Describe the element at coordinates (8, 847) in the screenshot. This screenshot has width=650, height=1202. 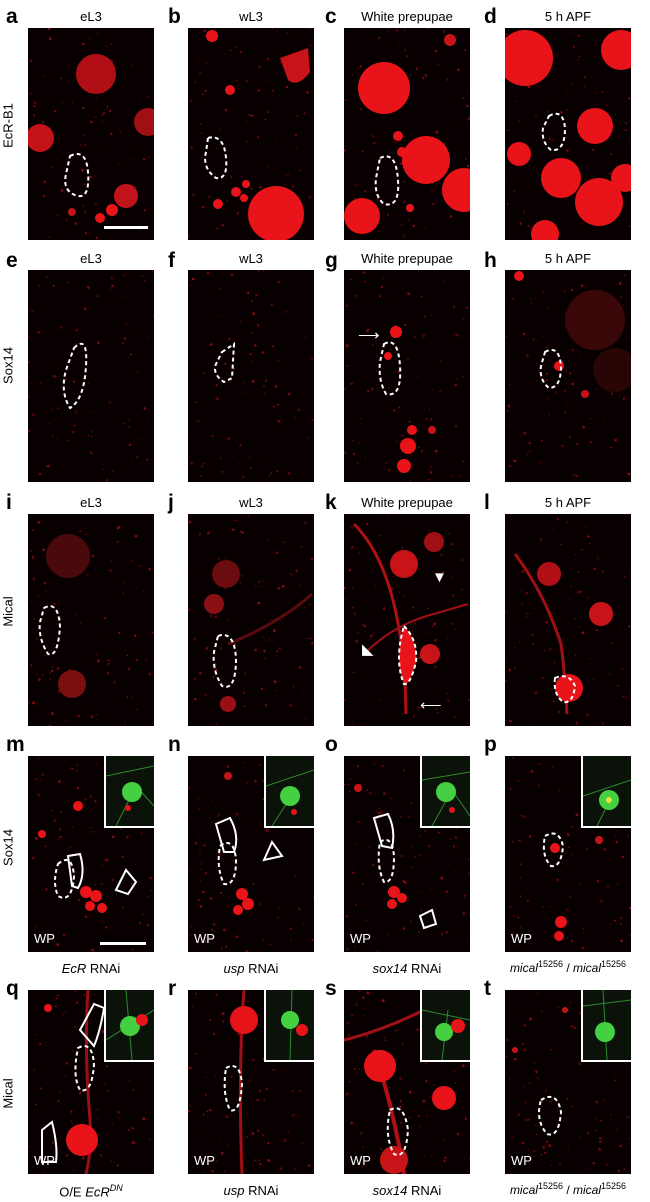
I see `row-label-sox14-wp: Sox14` at that location.